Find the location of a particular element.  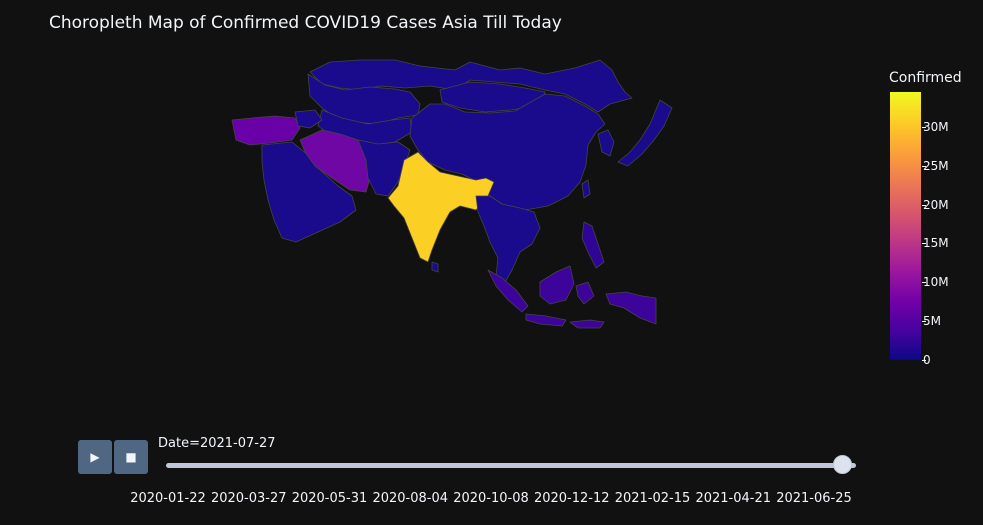

colorbar-title: Confirmed is located at coordinates (925, 78).